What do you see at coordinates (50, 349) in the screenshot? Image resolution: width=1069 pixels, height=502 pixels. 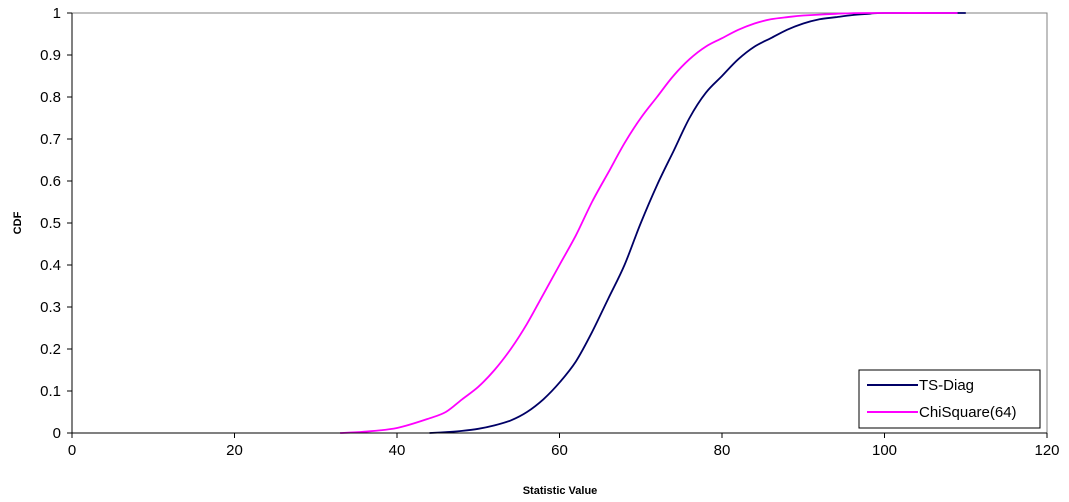 I see `y-tick-label: 0.2` at bounding box center [50, 349].